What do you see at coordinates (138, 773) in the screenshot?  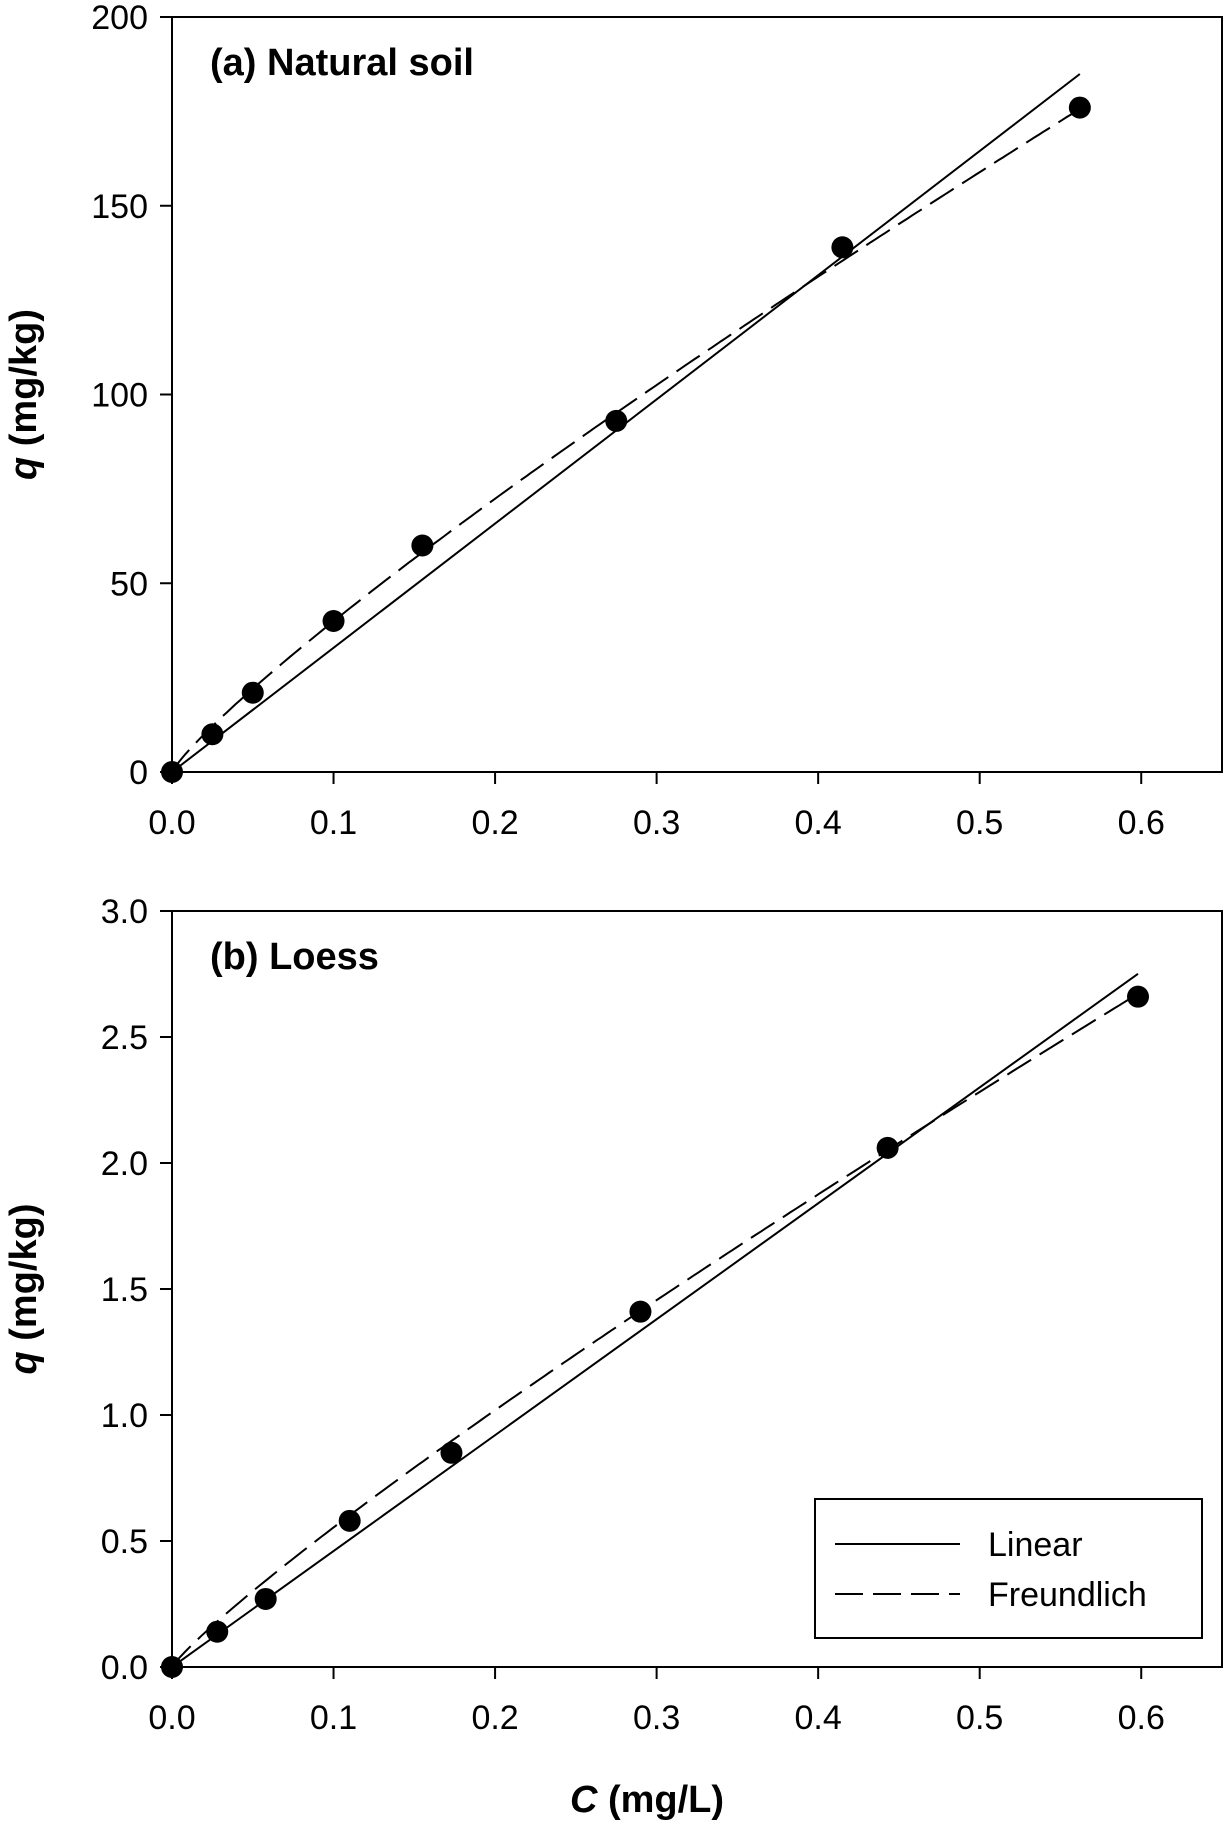 I see `y-tick-label: 0` at bounding box center [138, 773].